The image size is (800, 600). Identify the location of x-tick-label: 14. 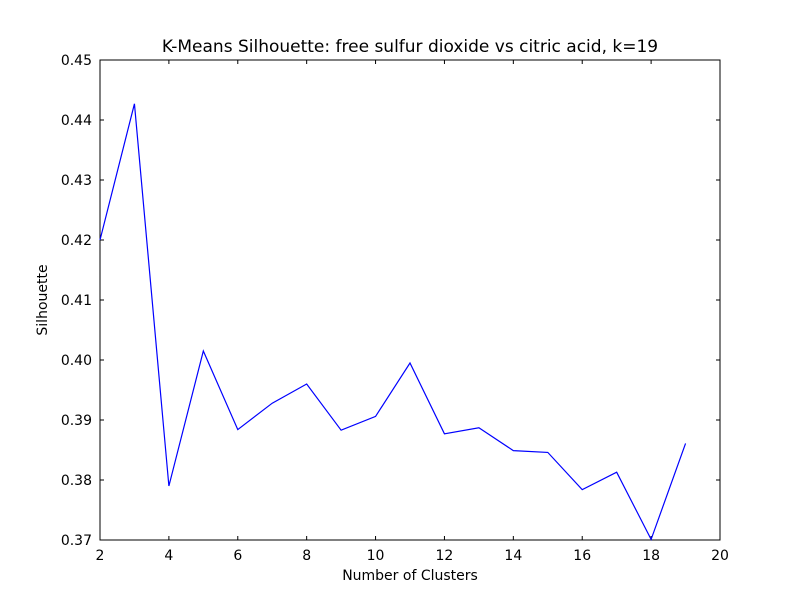
(513, 556).